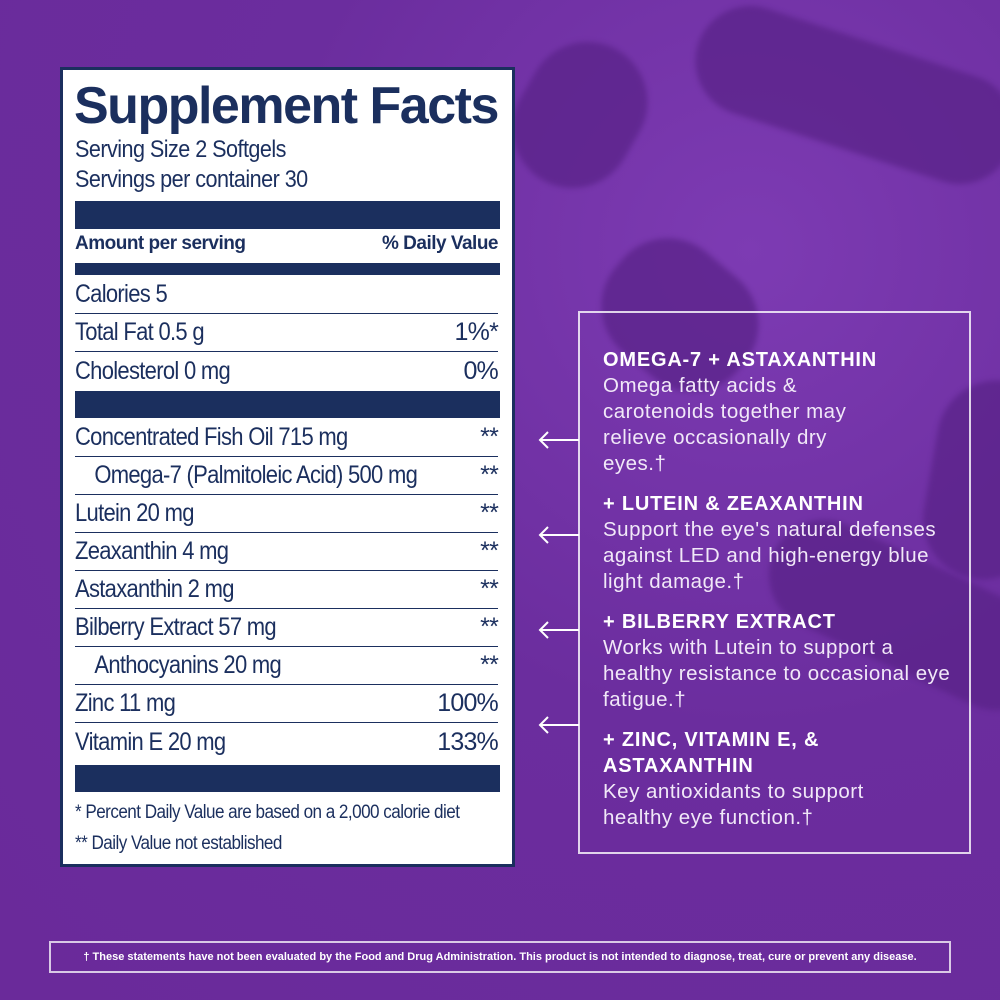  Describe the element at coordinates (287, 333) in the screenshot. I see `nutrient-row: Total Fat 0.5 g 1%*` at that location.